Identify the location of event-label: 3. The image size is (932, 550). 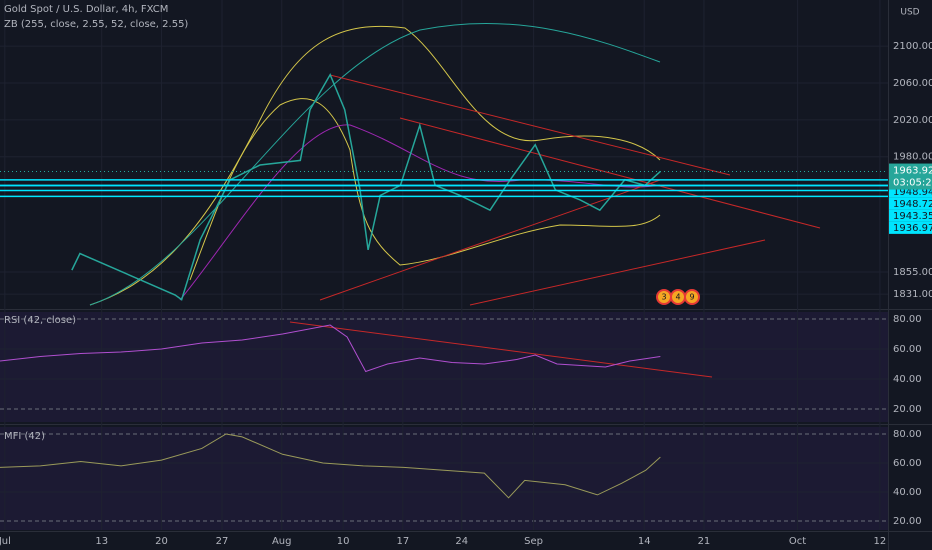
(663, 297).